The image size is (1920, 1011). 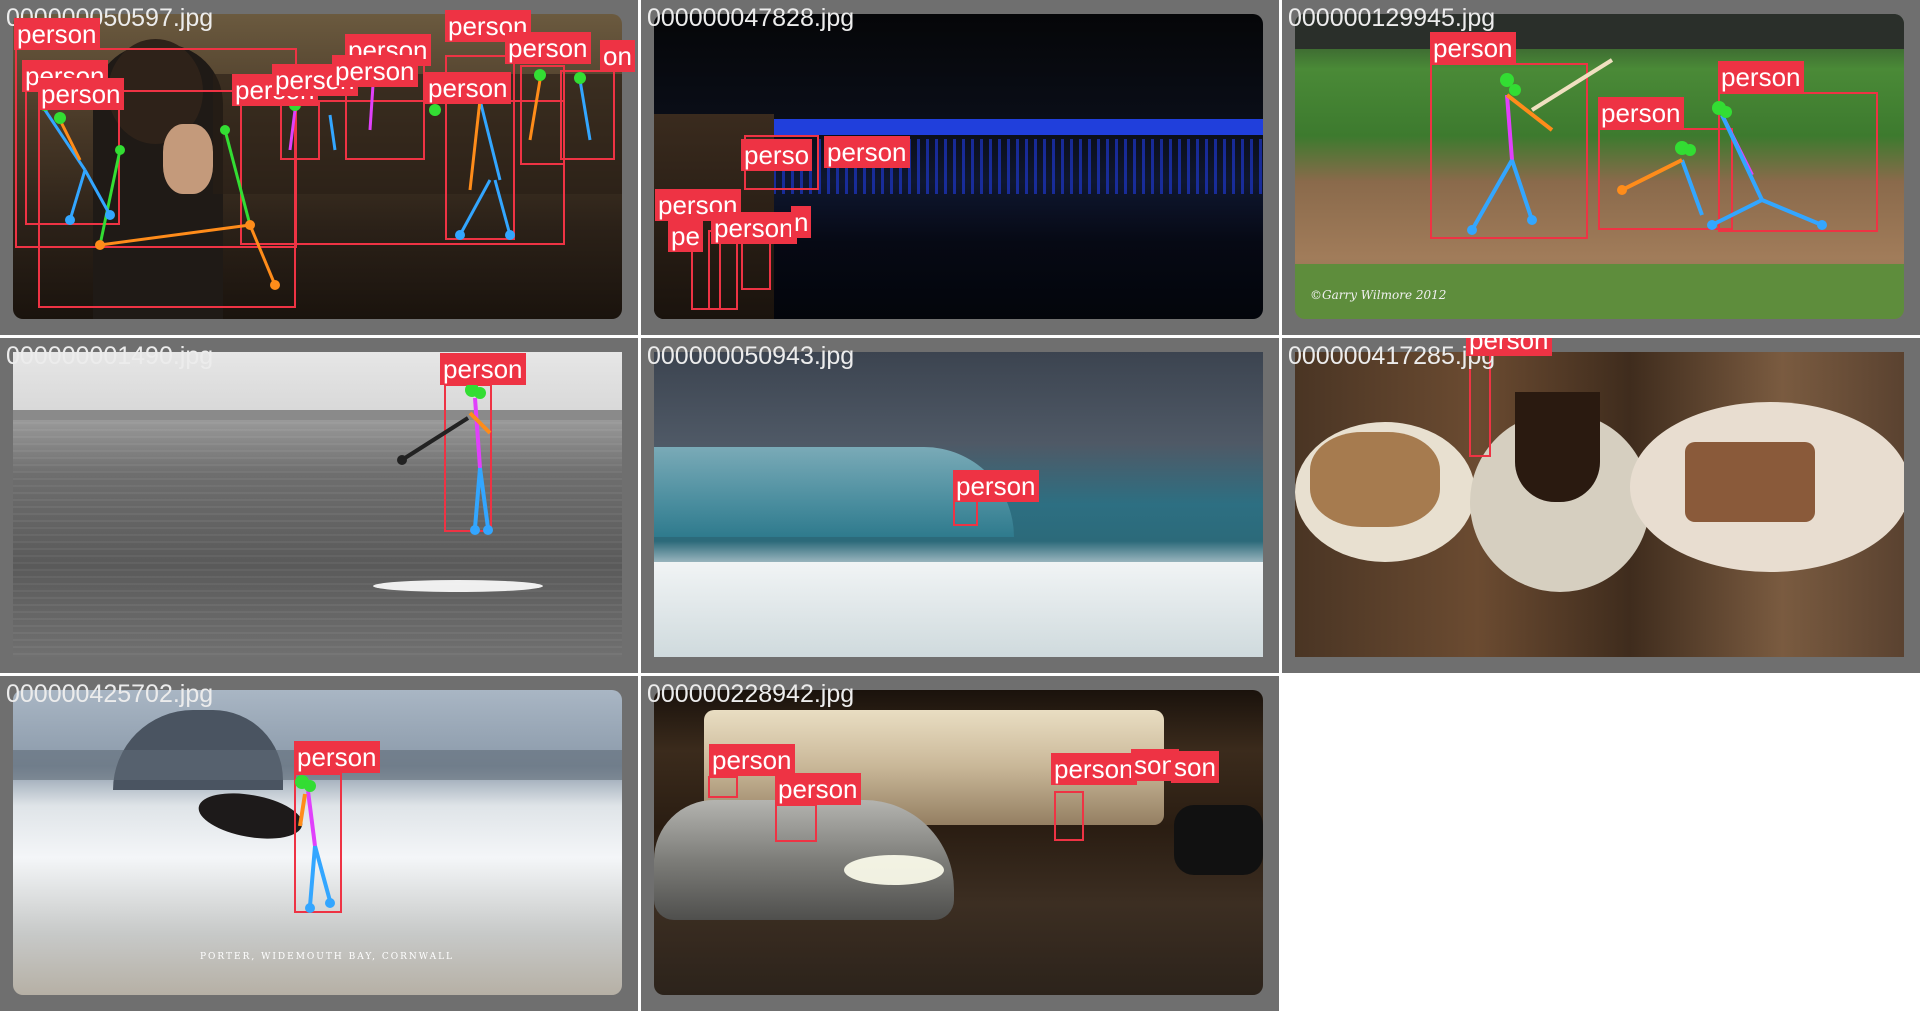 I want to click on mosaic-tile-6: 000000417285.jpg person, so click(x=1601, y=505).